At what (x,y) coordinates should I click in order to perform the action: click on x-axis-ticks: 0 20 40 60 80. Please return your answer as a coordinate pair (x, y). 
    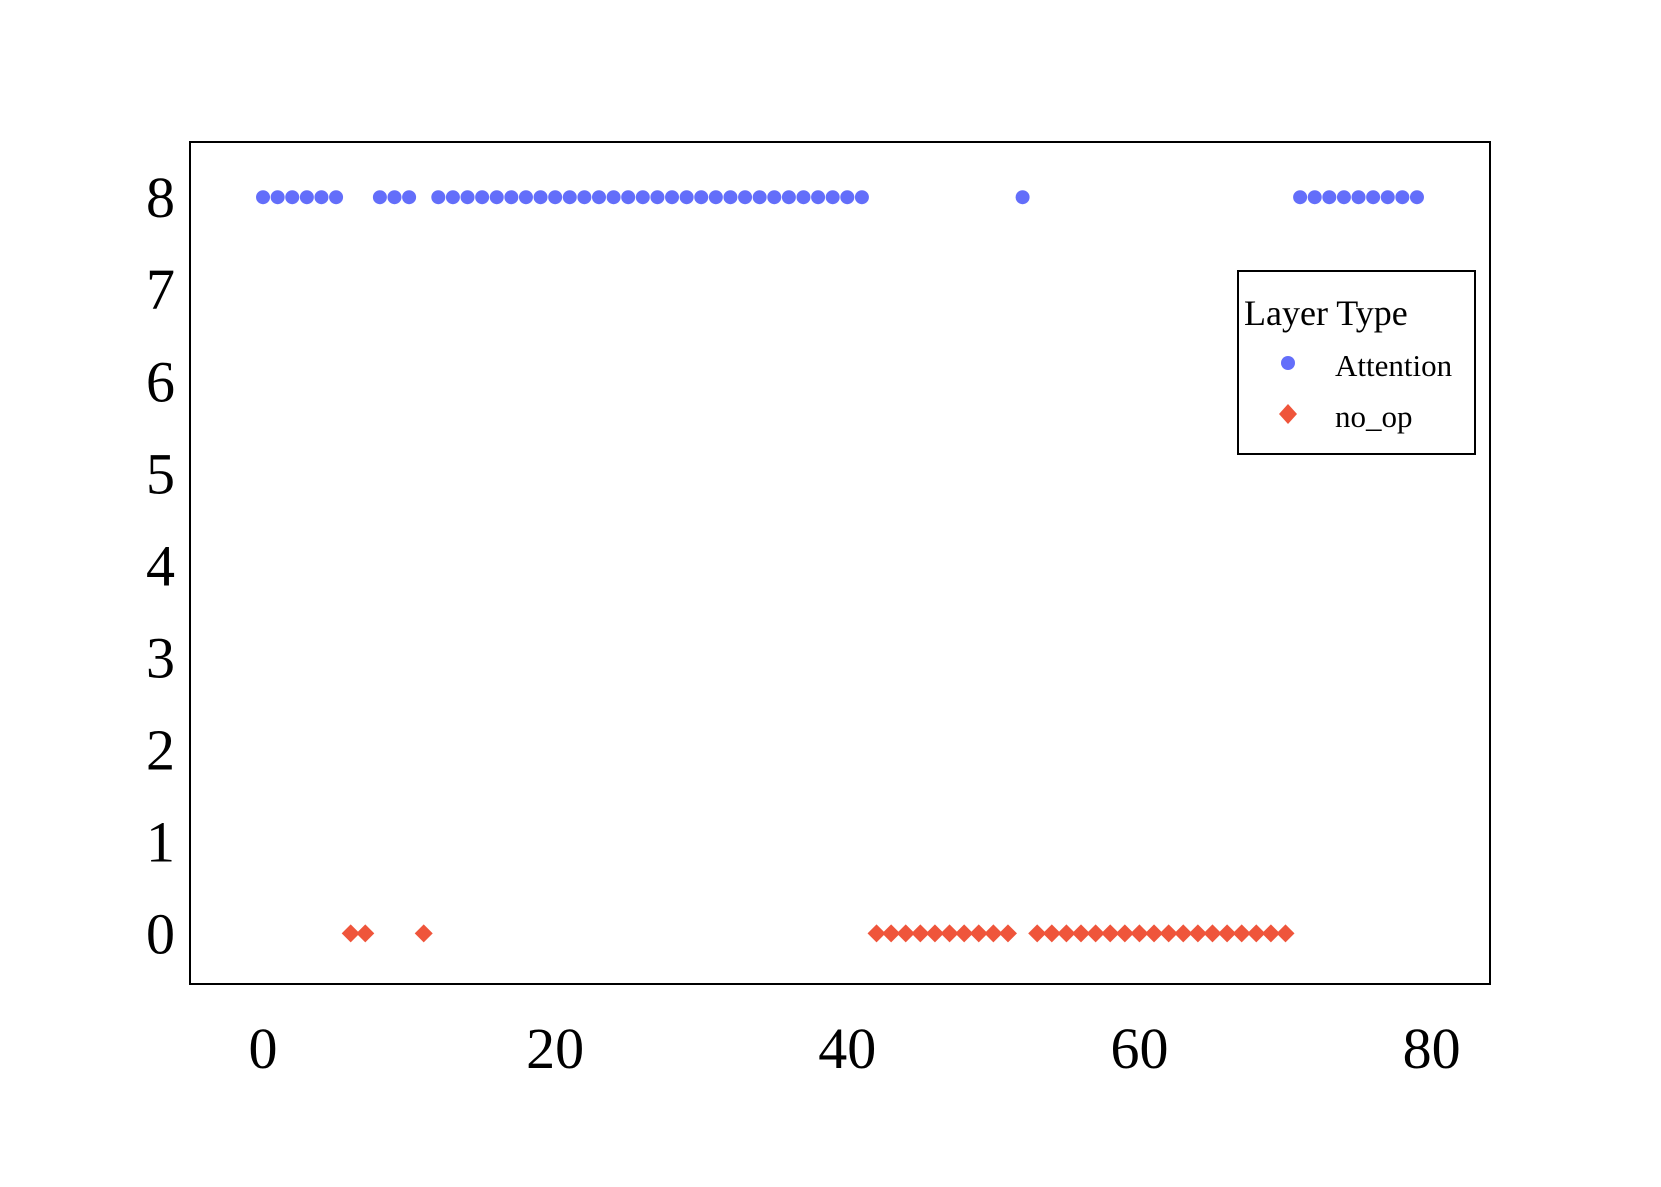
    Looking at the image, I should click on (855, 1048).